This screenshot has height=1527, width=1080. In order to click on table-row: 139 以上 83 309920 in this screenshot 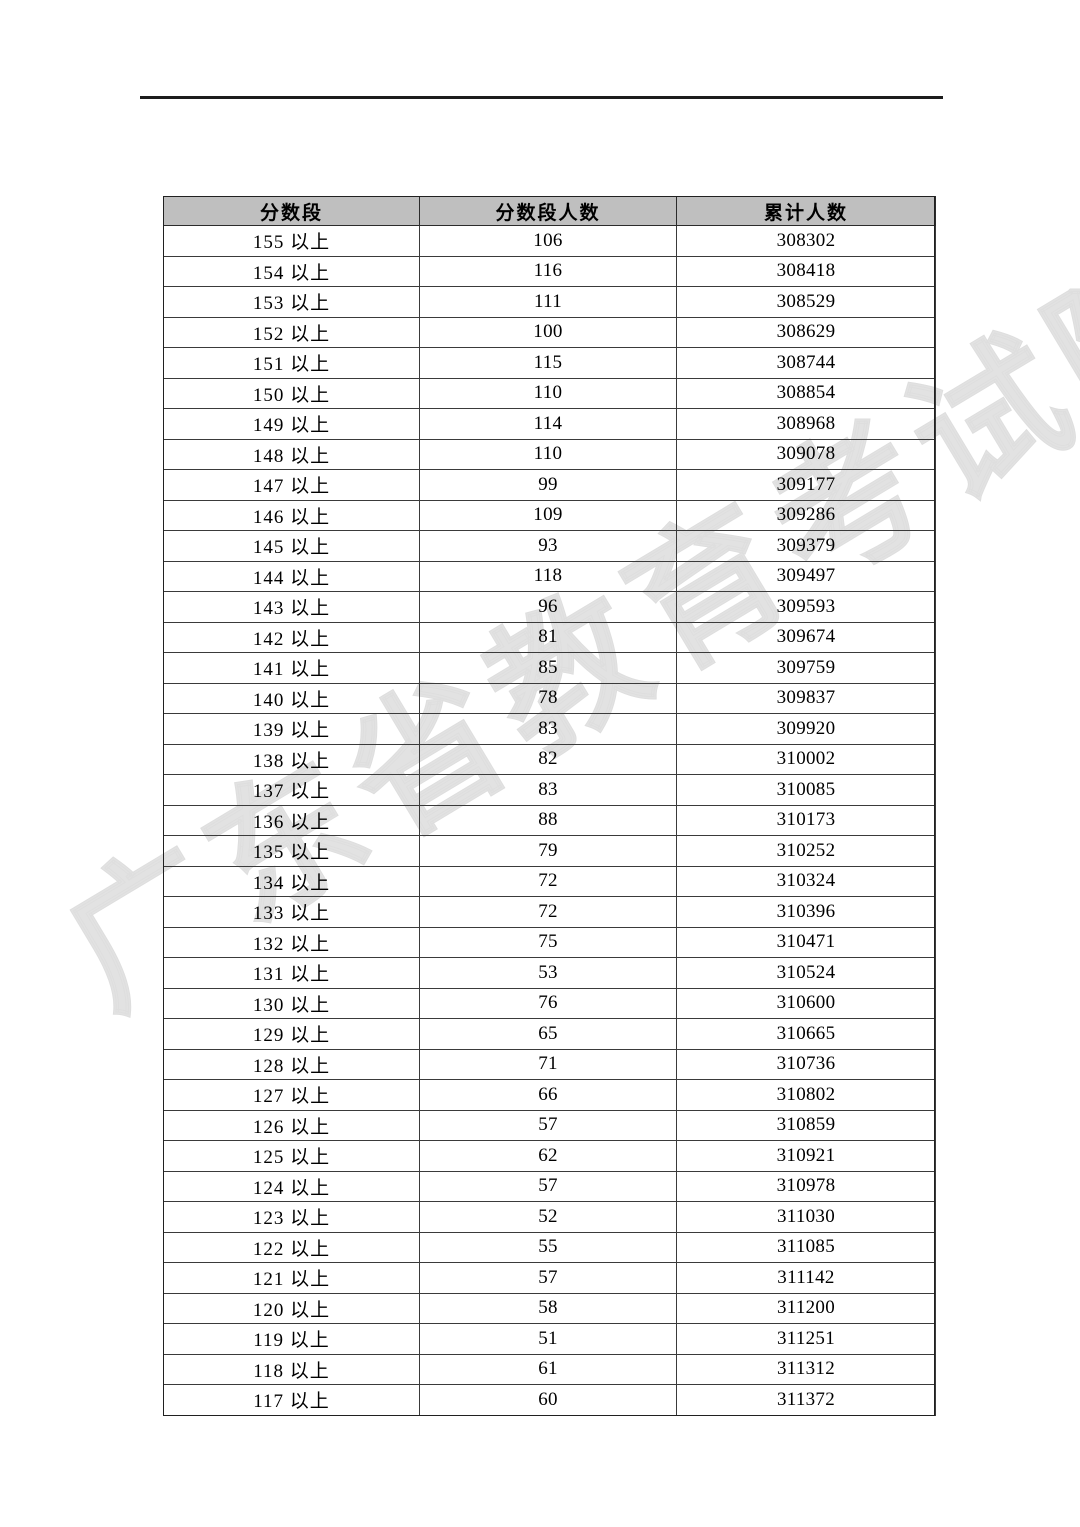, I will do `click(549, 729)`.